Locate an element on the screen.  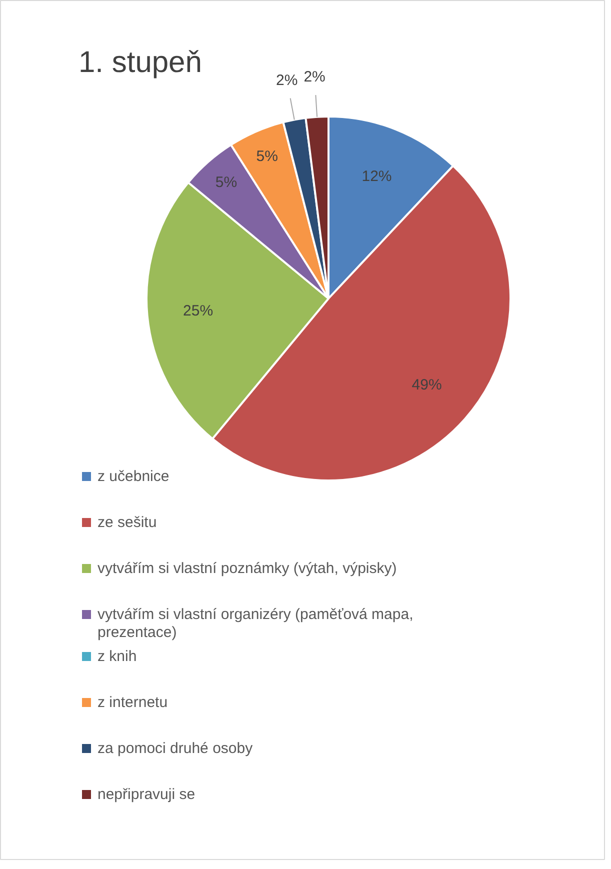
data-label: 25% is located at coordinates (198, 311).